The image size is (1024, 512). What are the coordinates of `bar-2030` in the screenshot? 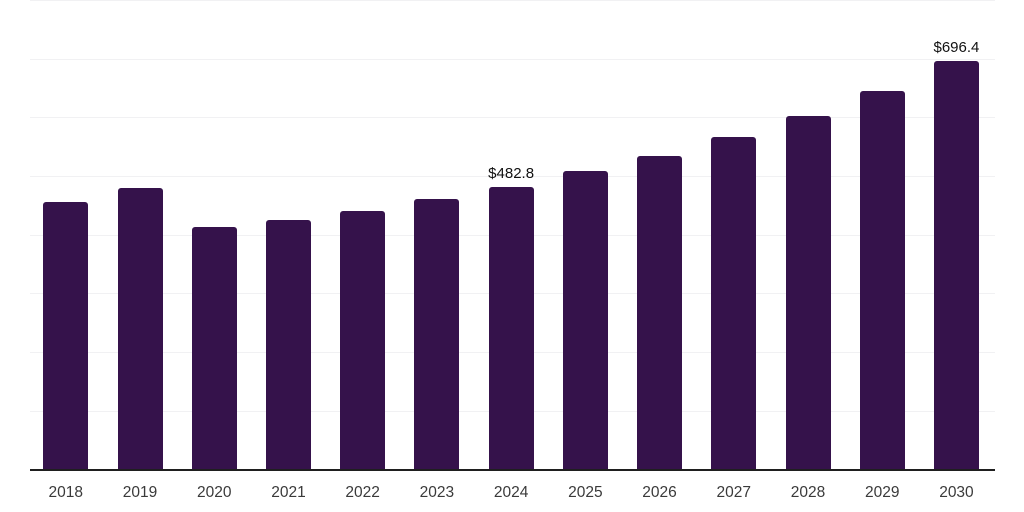 It's located at (956, 265).